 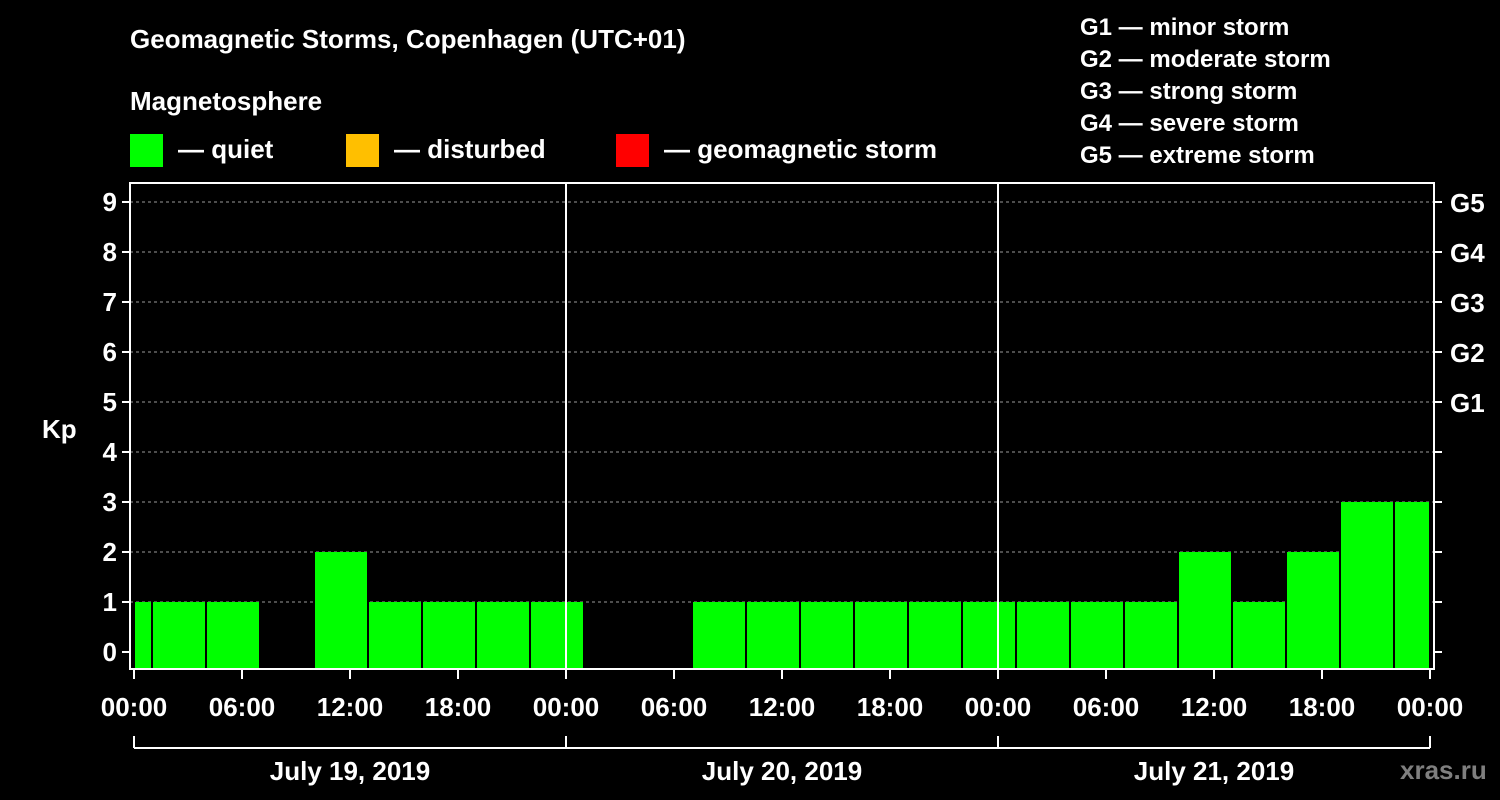 I want to click on x-tick-label-4: 00:00, so click(x=566, y=707).